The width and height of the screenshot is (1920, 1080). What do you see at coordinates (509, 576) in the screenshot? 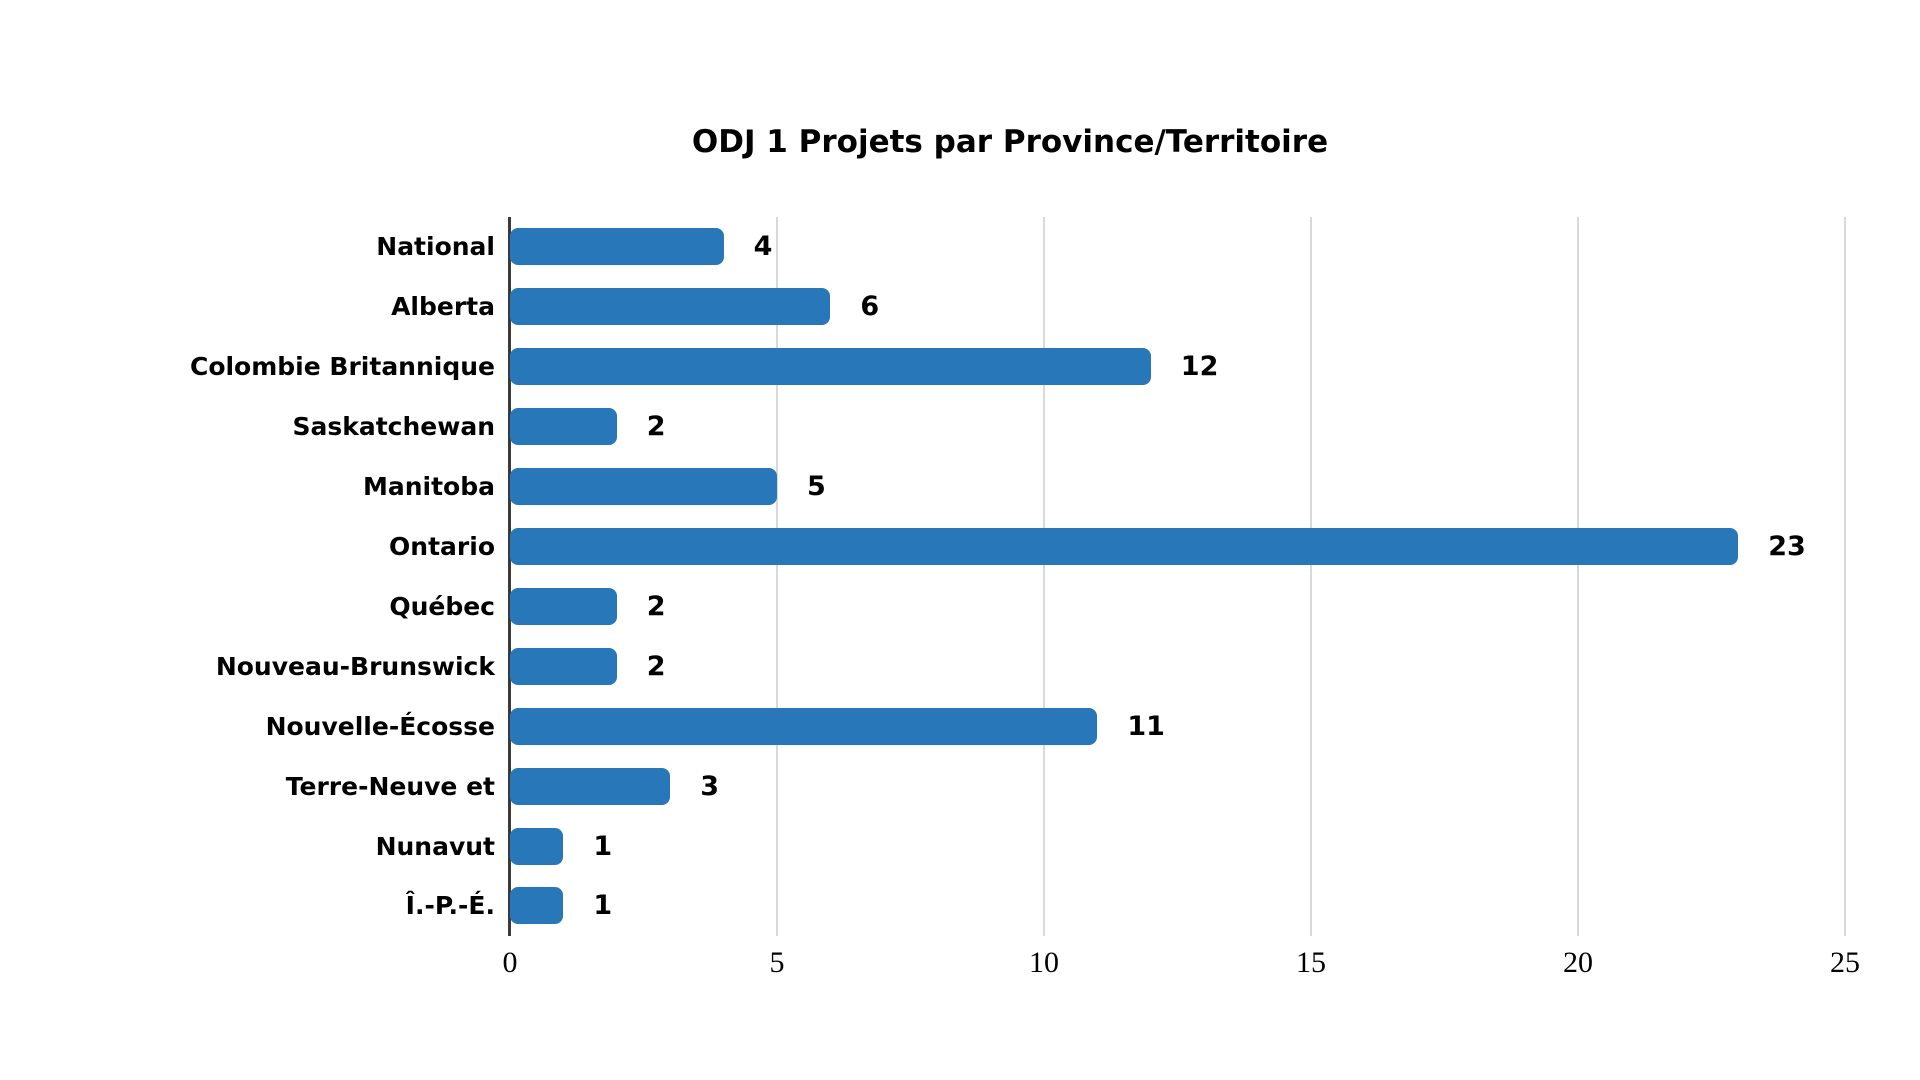
I see `y-axis-line` at bounding box center [509, 576].